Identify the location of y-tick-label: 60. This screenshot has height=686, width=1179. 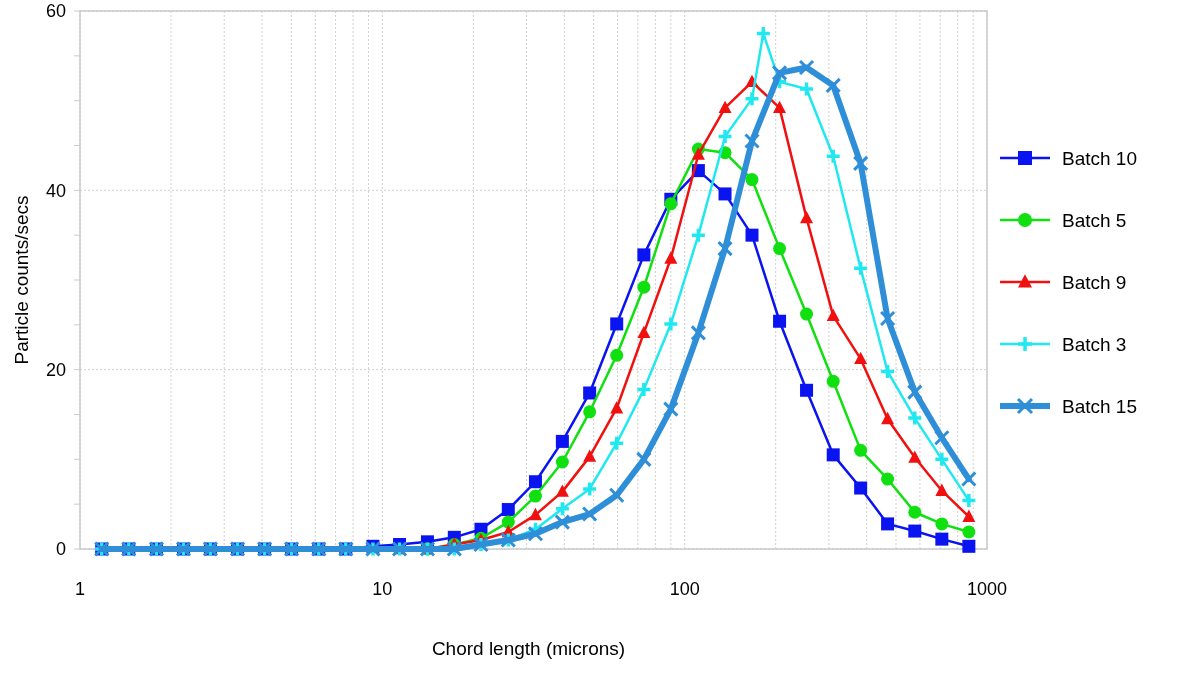
(55, 11).